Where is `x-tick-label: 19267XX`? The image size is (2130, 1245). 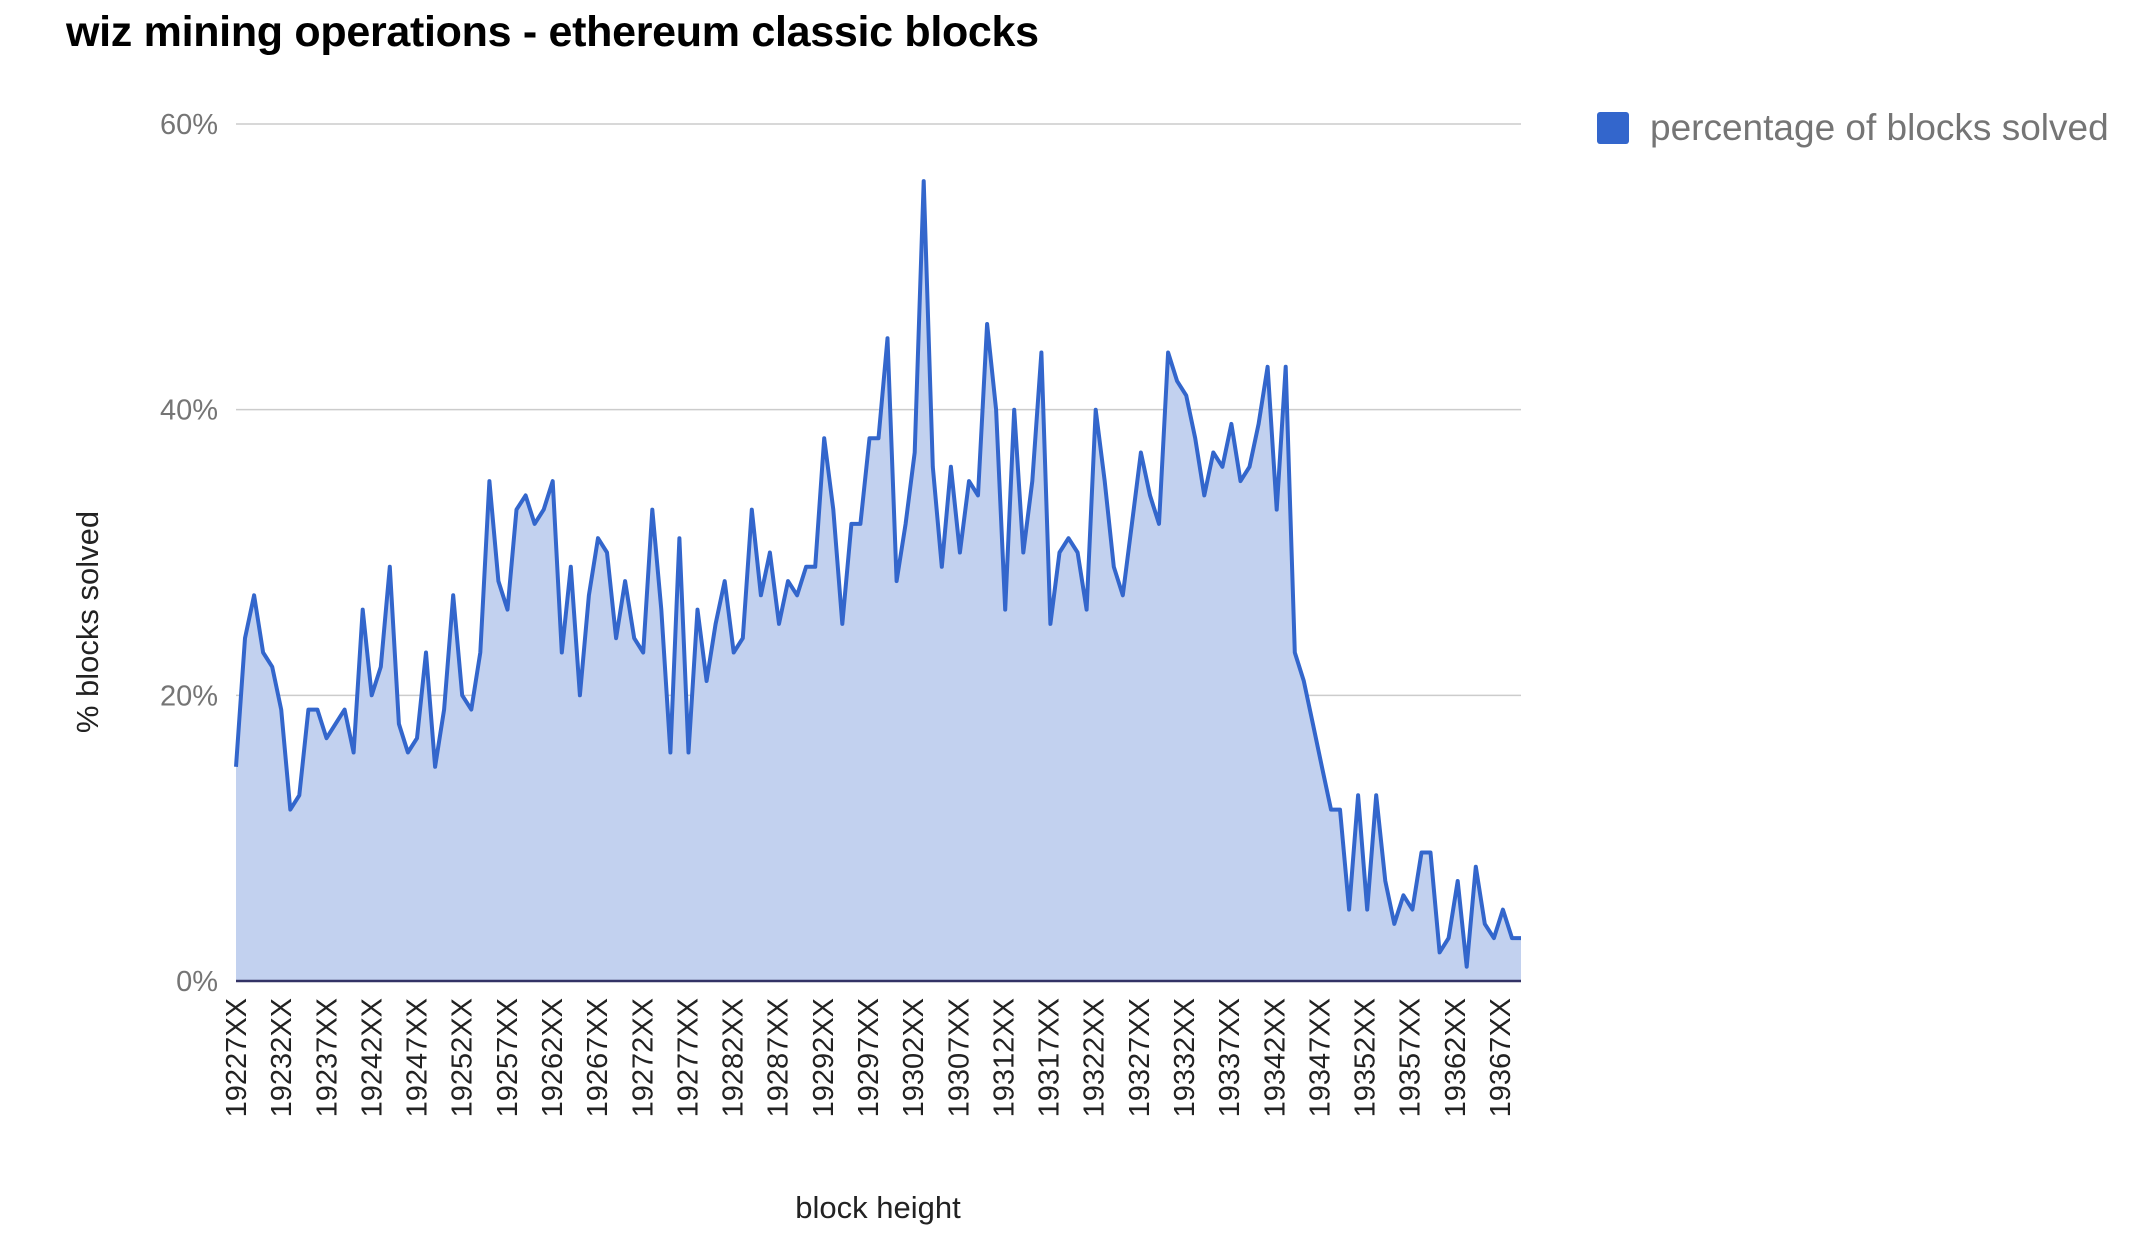 x-tick-label: 19267XX is located at coordinates (598, 1057).